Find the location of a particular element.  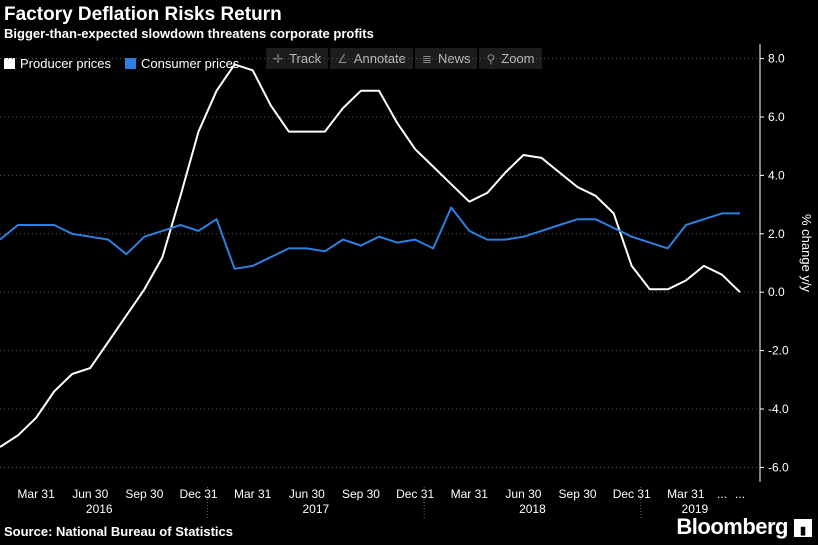

news-button: ≣ News is located at coordinates (446, 58).